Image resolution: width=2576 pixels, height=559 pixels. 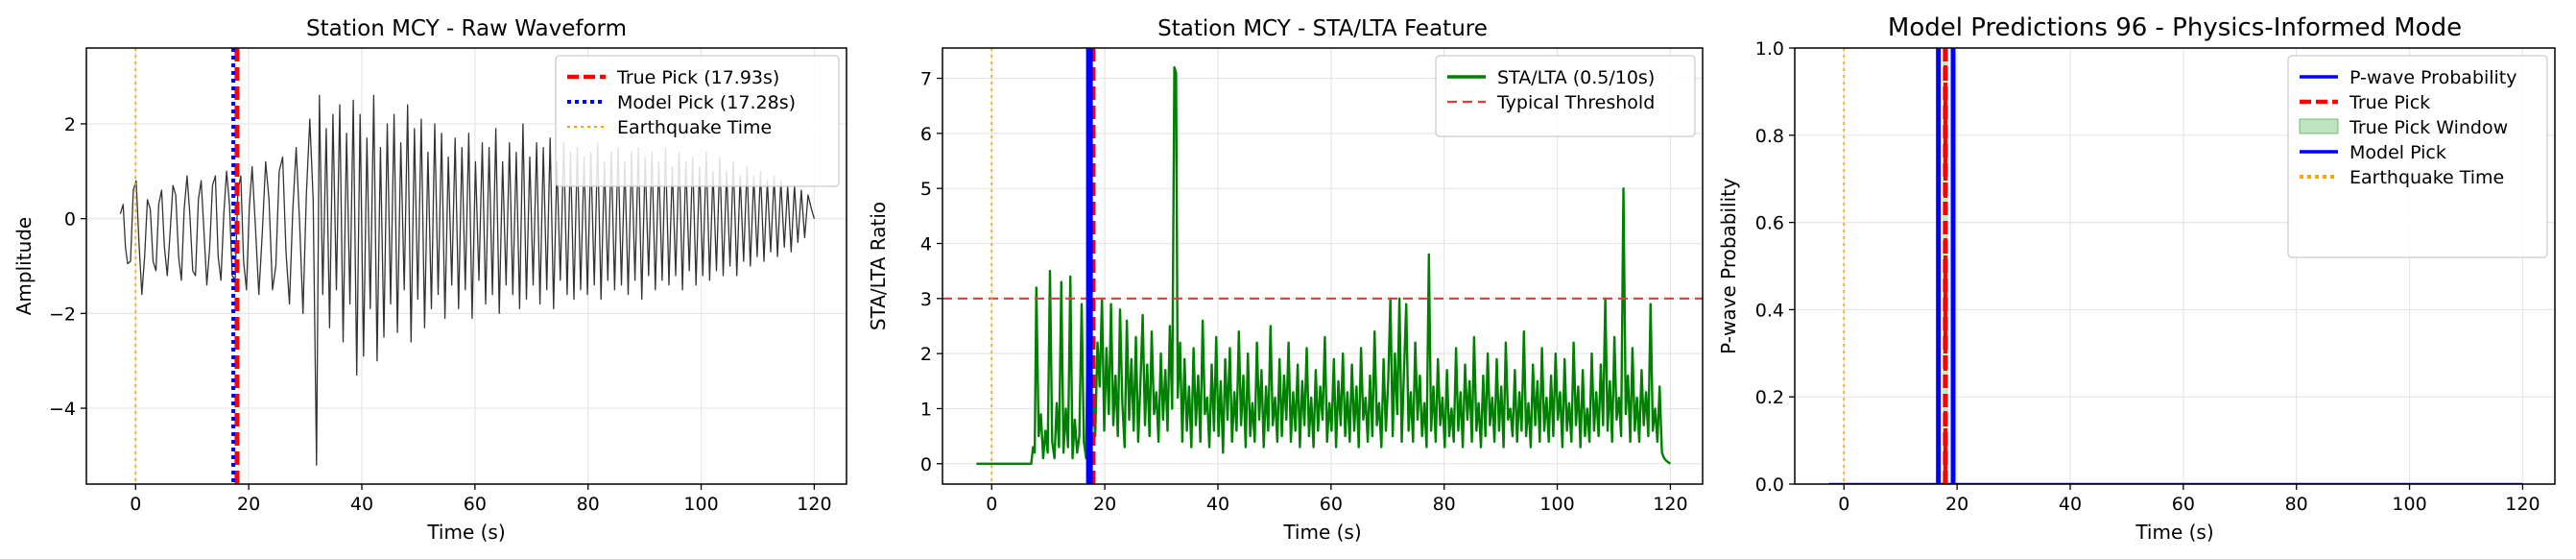 What do you see at coordinates (926, 244) in the screenshot?
I see `y-tick-label: 4` at bounding box center [926, 244].